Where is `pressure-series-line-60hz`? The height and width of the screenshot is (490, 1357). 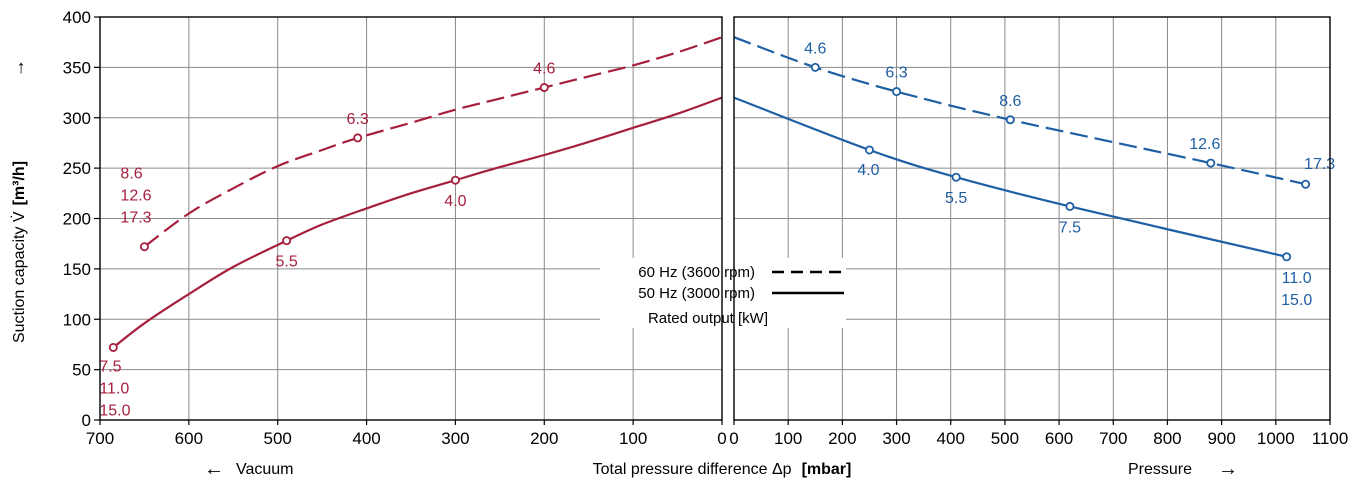 pressure-series-line-60hz is located at coordinates (1019, 111).